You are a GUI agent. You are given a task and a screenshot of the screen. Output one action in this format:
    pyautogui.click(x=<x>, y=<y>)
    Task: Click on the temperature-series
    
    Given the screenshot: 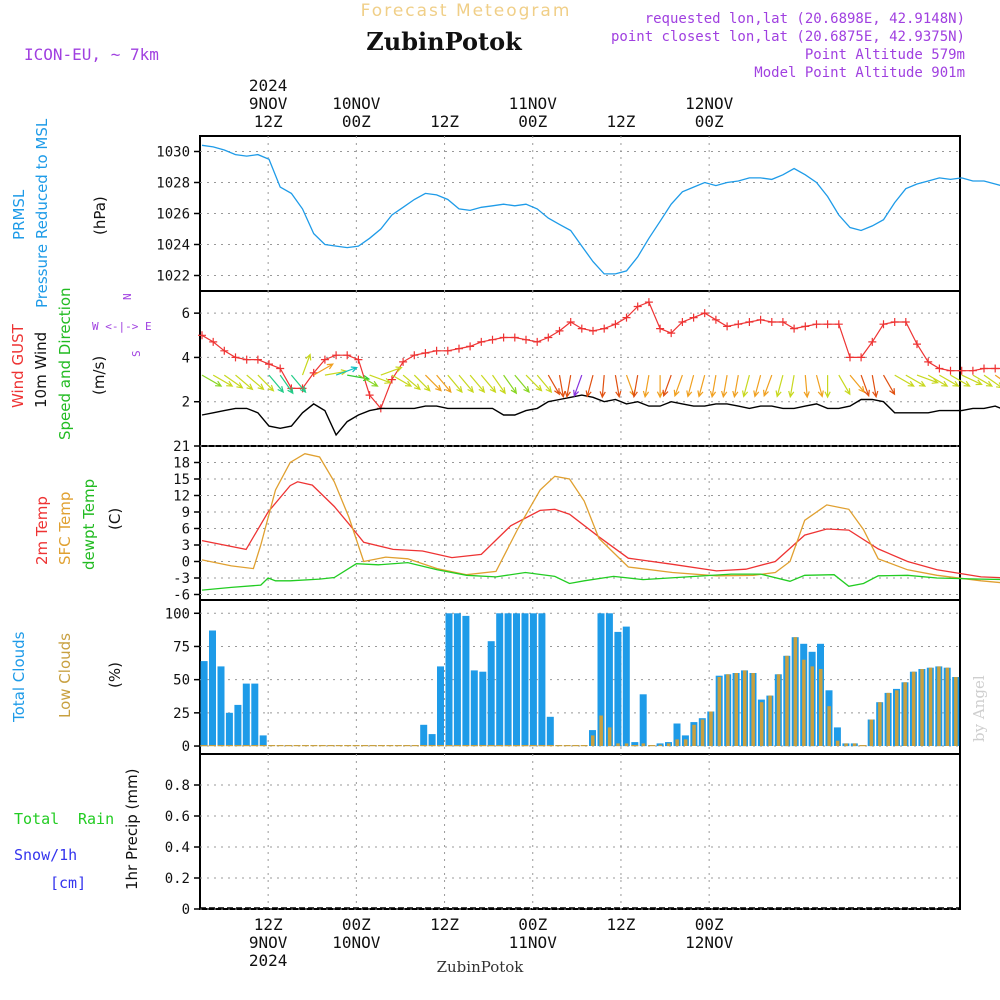 What is the action you would take?
    pyautogui.click(x=600, y=522)
    